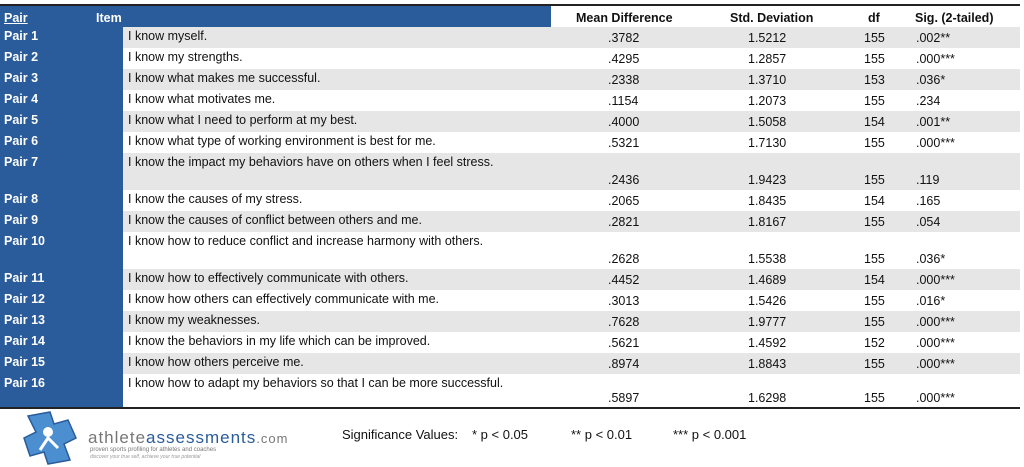 This screenshot has width=1024, height=467. I want to click on header-df: df, so click(874, 18).